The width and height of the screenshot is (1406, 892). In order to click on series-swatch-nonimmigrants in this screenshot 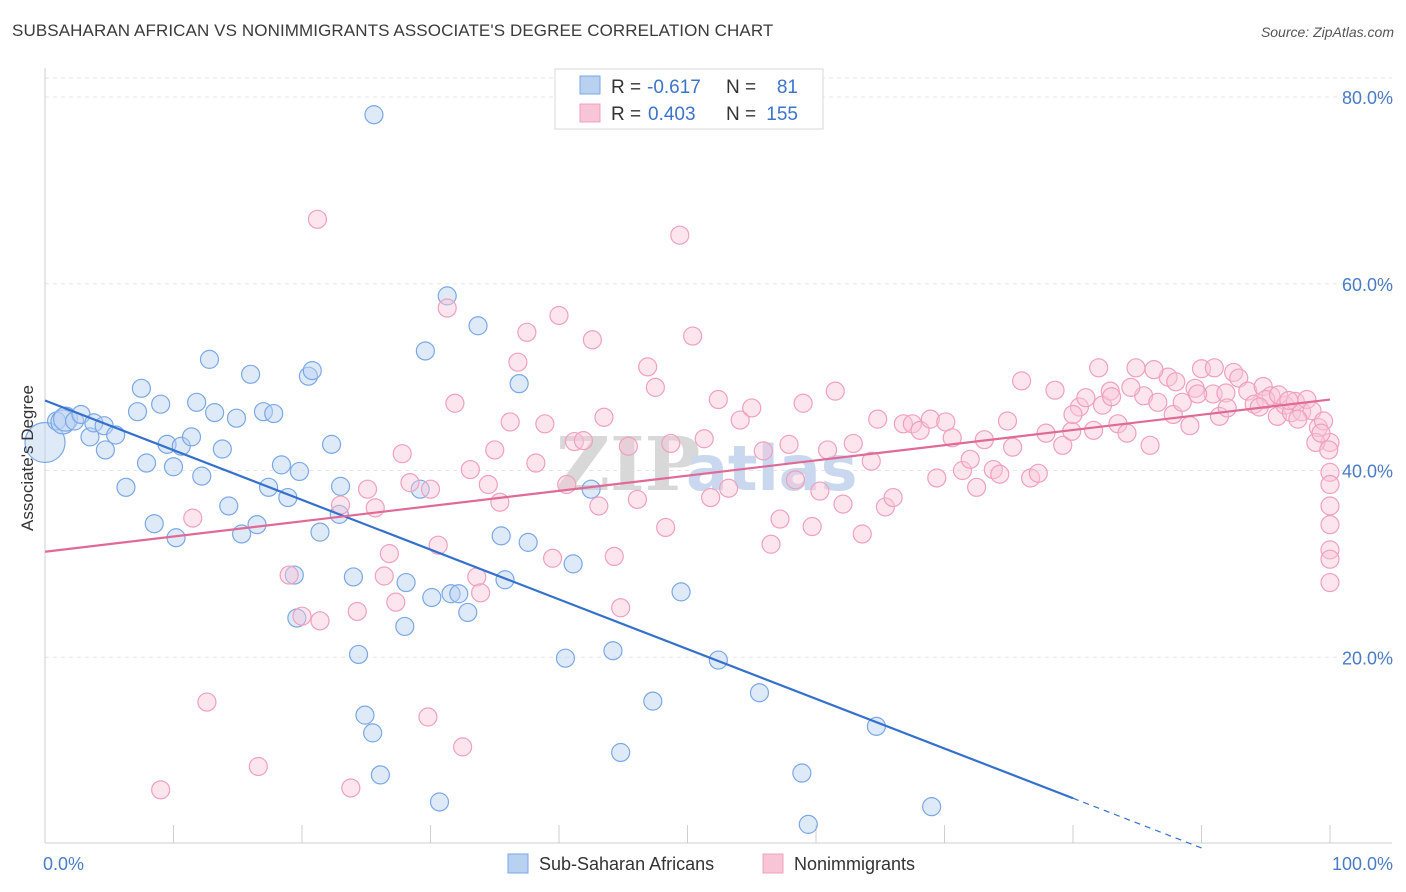, I will do `click(773, 863)`.